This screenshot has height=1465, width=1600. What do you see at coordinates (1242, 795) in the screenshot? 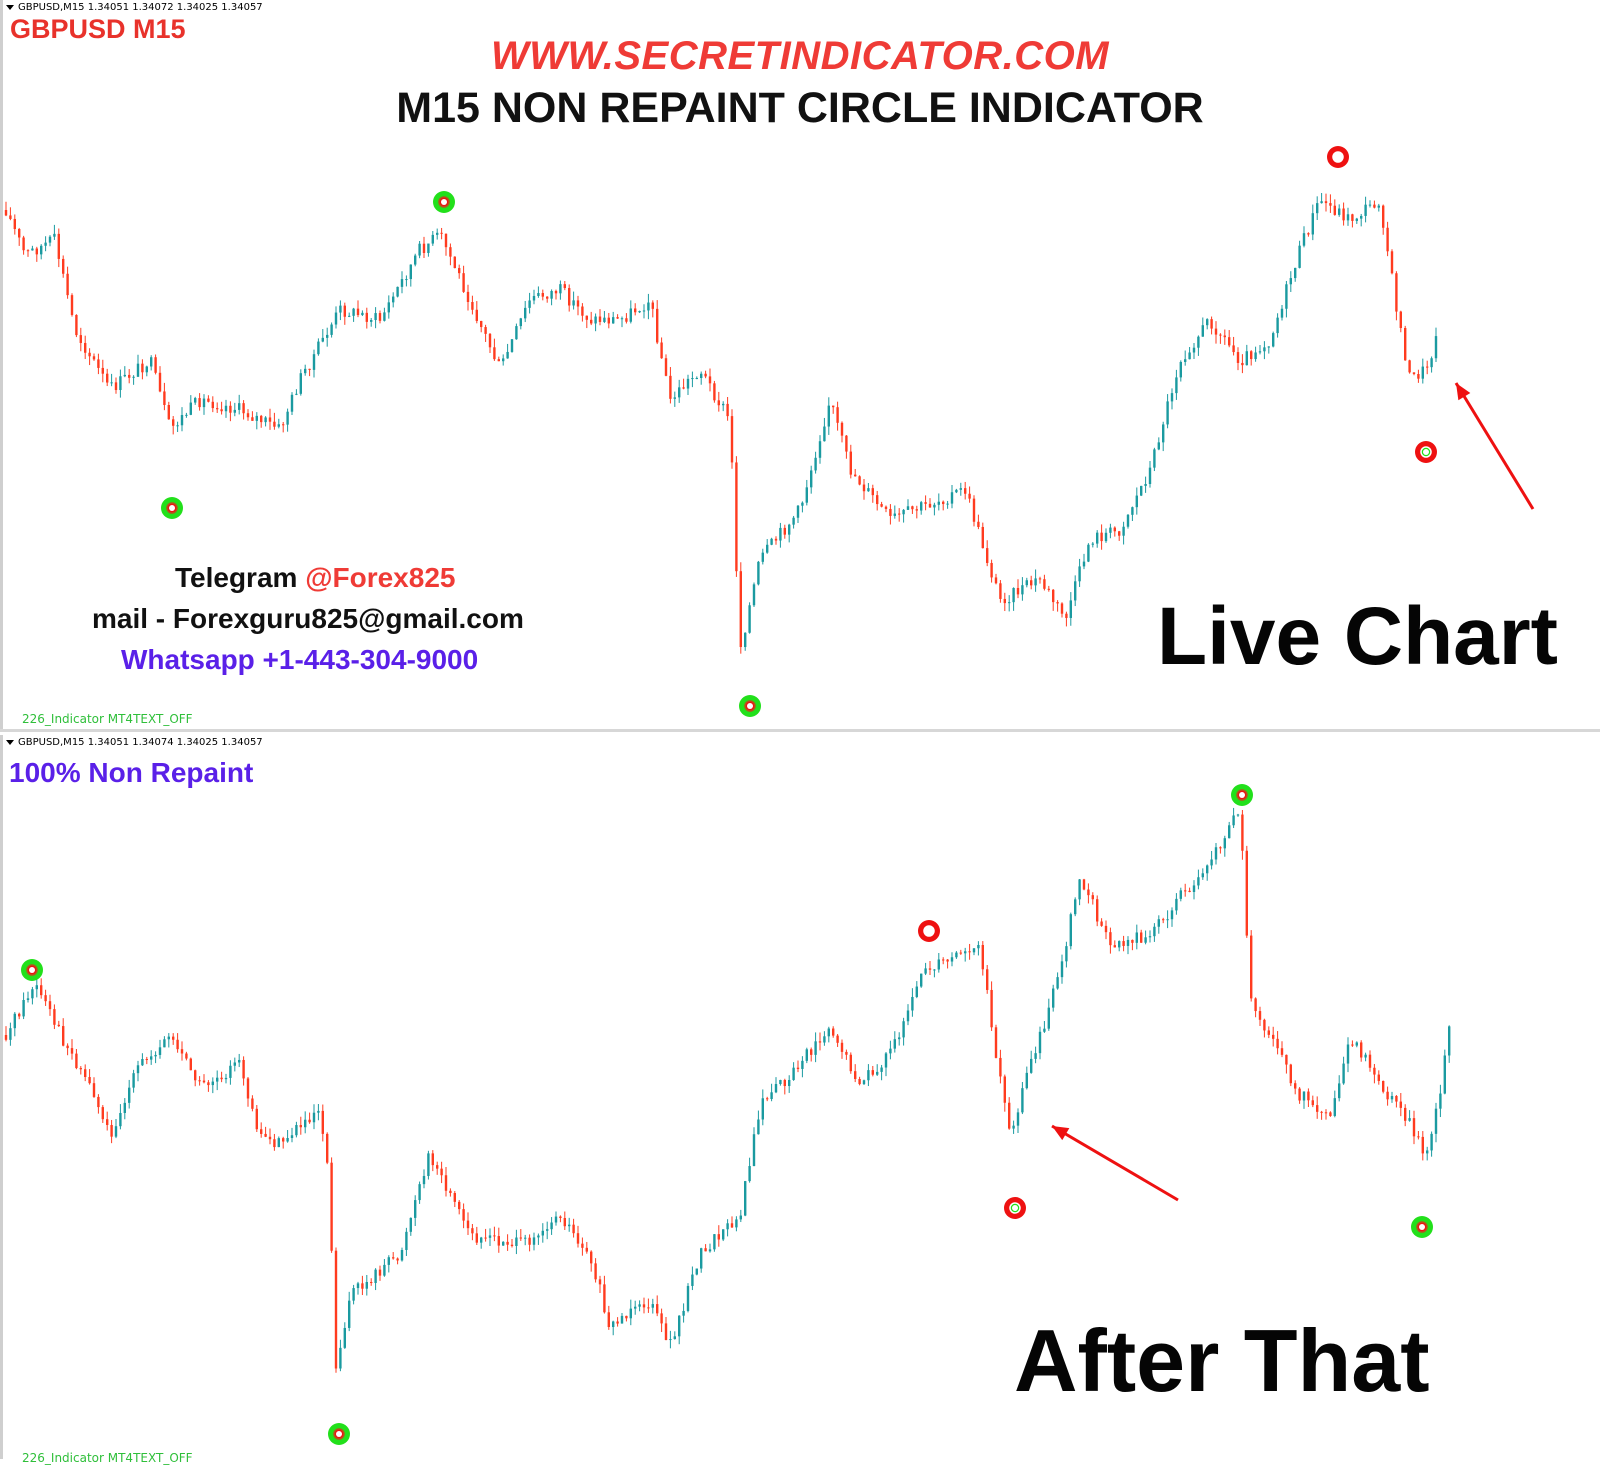
I see `circle-signal-icon` at bounding box center [1242, 795].